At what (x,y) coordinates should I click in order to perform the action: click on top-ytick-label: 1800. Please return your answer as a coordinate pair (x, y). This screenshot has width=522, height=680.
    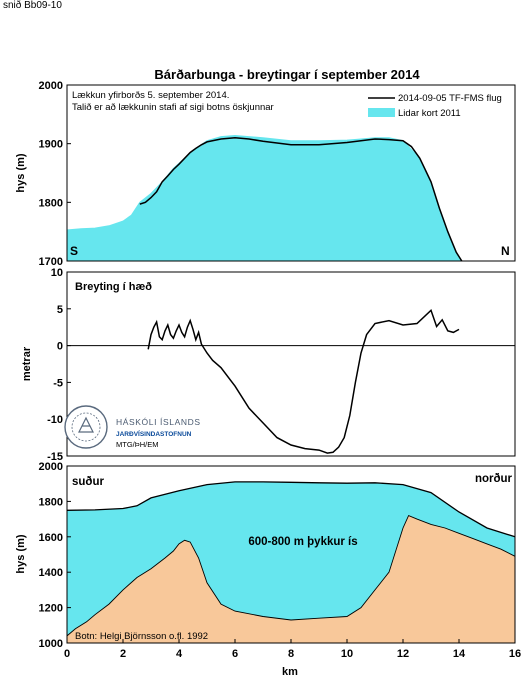
    Looking at the image, I should click on (51, 203).